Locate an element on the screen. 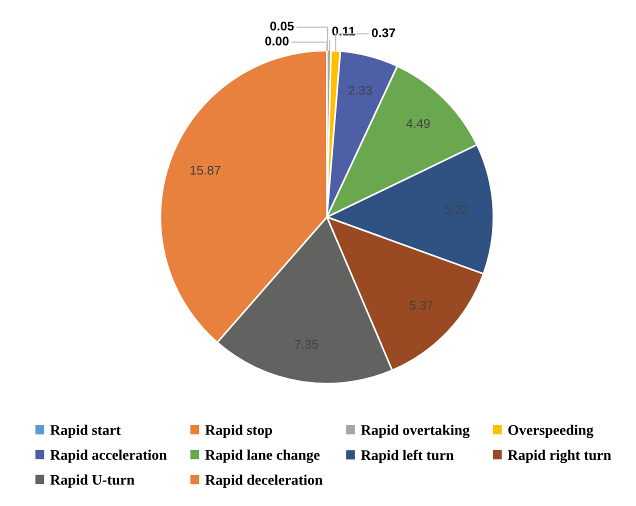  data-label: 0.05 is located at coordinates (282, 26).